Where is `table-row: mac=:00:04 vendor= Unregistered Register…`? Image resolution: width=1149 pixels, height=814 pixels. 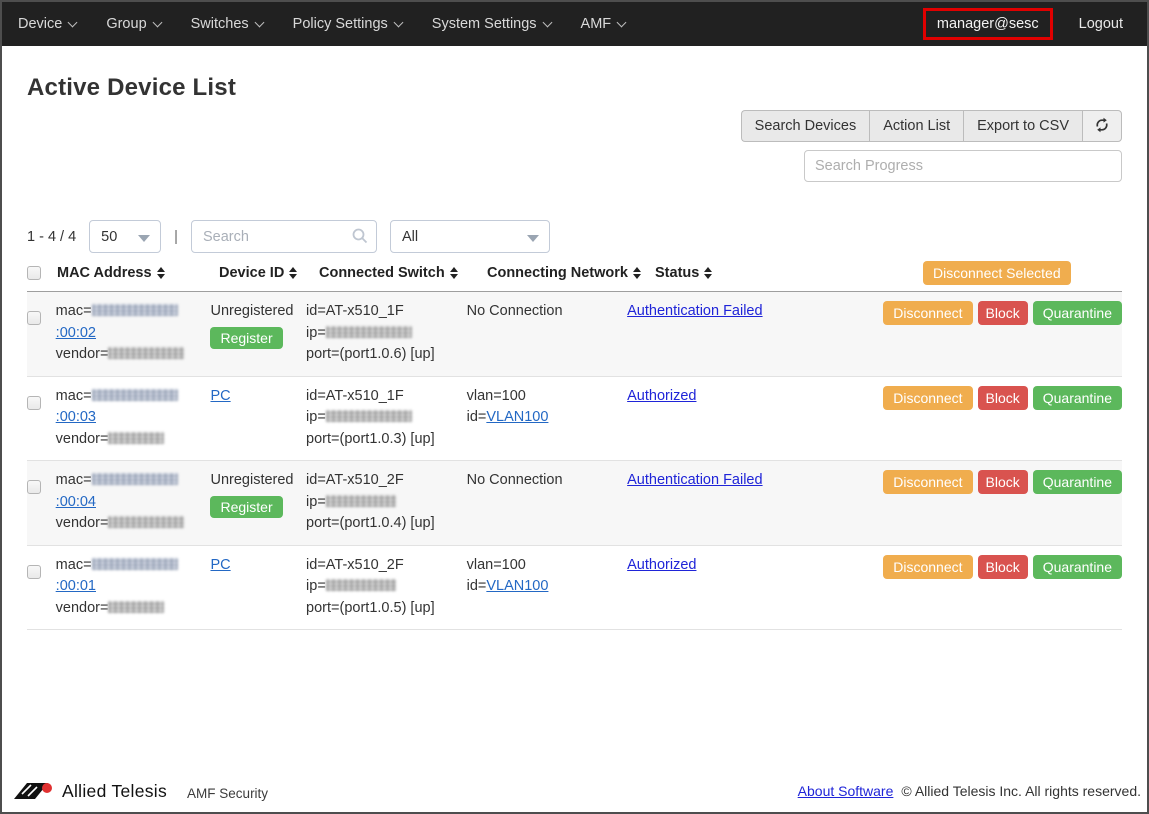 table-row: mac=:00:04 vendor= Unregistered Register… is located at coordinates (575, 503).